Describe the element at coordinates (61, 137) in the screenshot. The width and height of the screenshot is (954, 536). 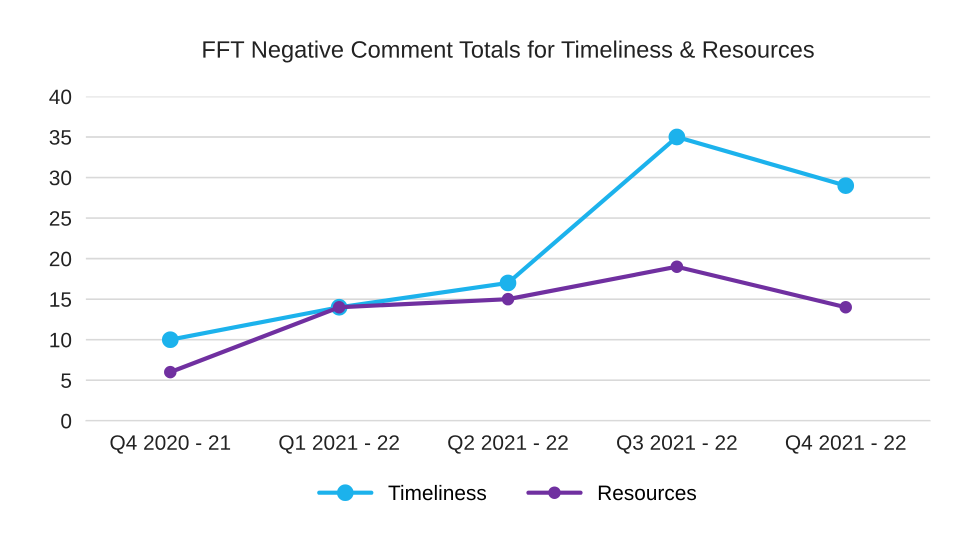
I see `y-tick-label: 35` at that location.